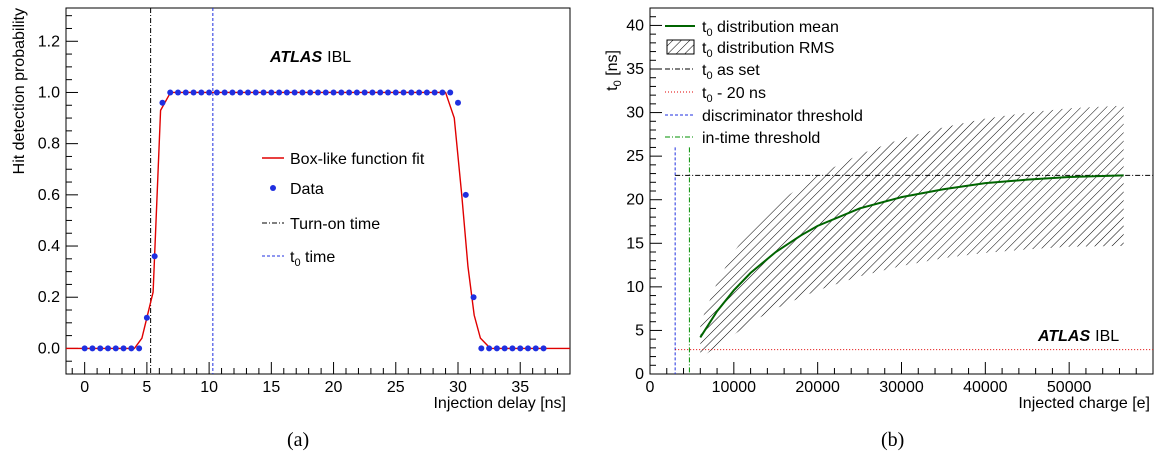 This screenshot has width=1161, height=461. What do you see at coordinates (49, 92) in the screenshot?
I see `y-tick-label-a: 1.0` at bounding box center [49, 92].